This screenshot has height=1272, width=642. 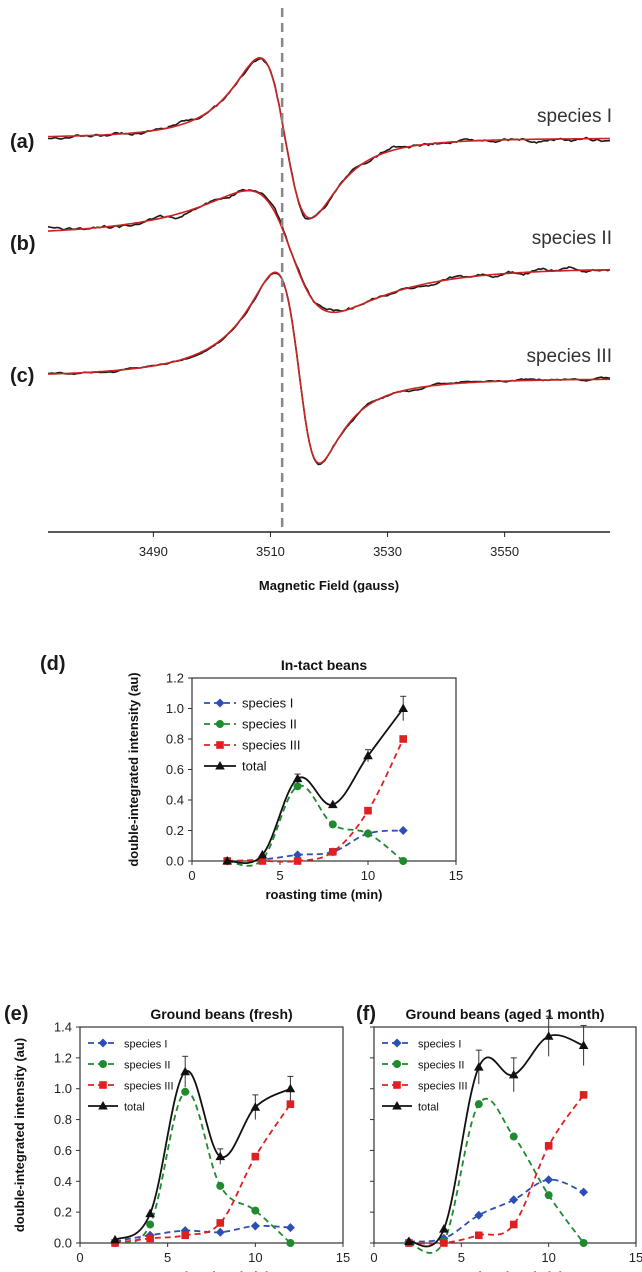 I want to click on epr-trace-species-ii, so click(x=329, y=251).